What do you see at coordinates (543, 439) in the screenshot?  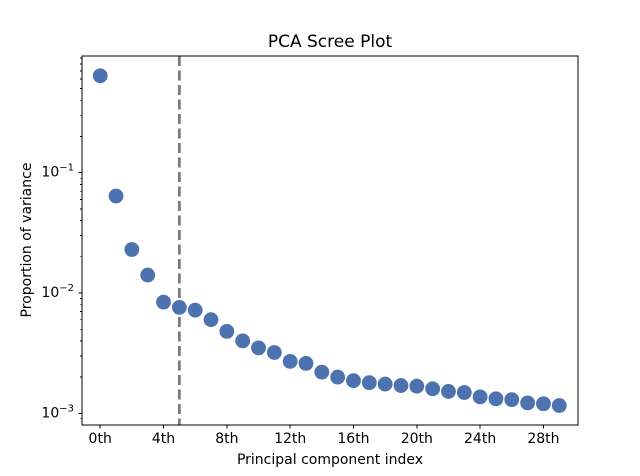 I see `x-tick-label: 28th` at bounding box center [543, 439].